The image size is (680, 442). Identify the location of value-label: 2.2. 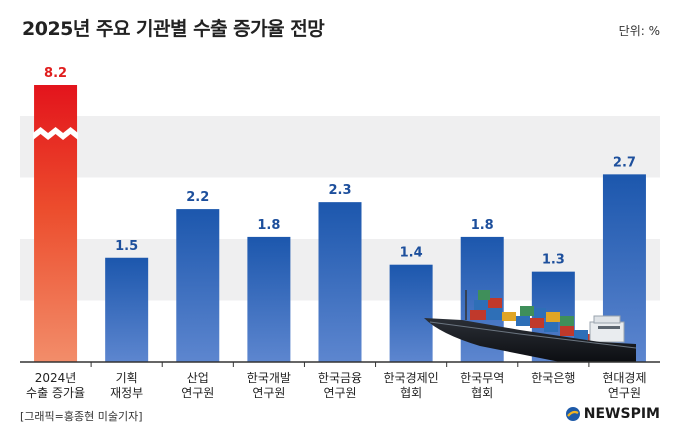
(197, 197).